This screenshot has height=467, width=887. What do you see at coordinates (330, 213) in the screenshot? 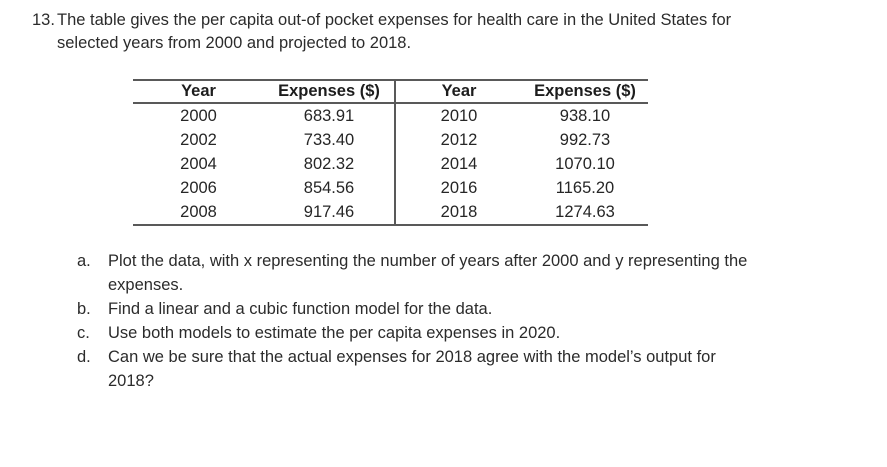
I see `expenses-cell: 917.46` at bounding box center [330, 213].